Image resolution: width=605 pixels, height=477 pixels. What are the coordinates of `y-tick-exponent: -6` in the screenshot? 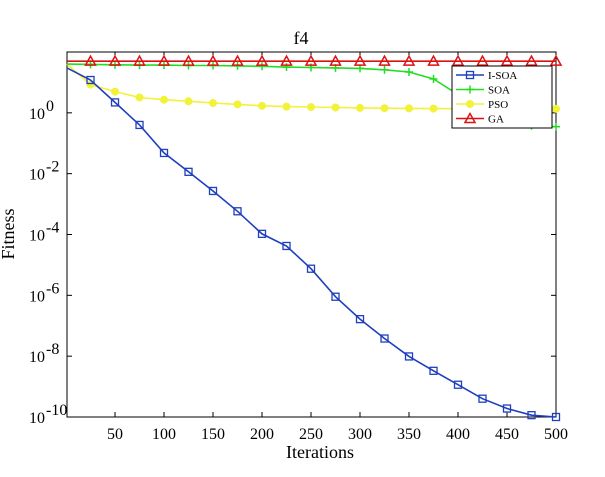 It's located at (52, 288).